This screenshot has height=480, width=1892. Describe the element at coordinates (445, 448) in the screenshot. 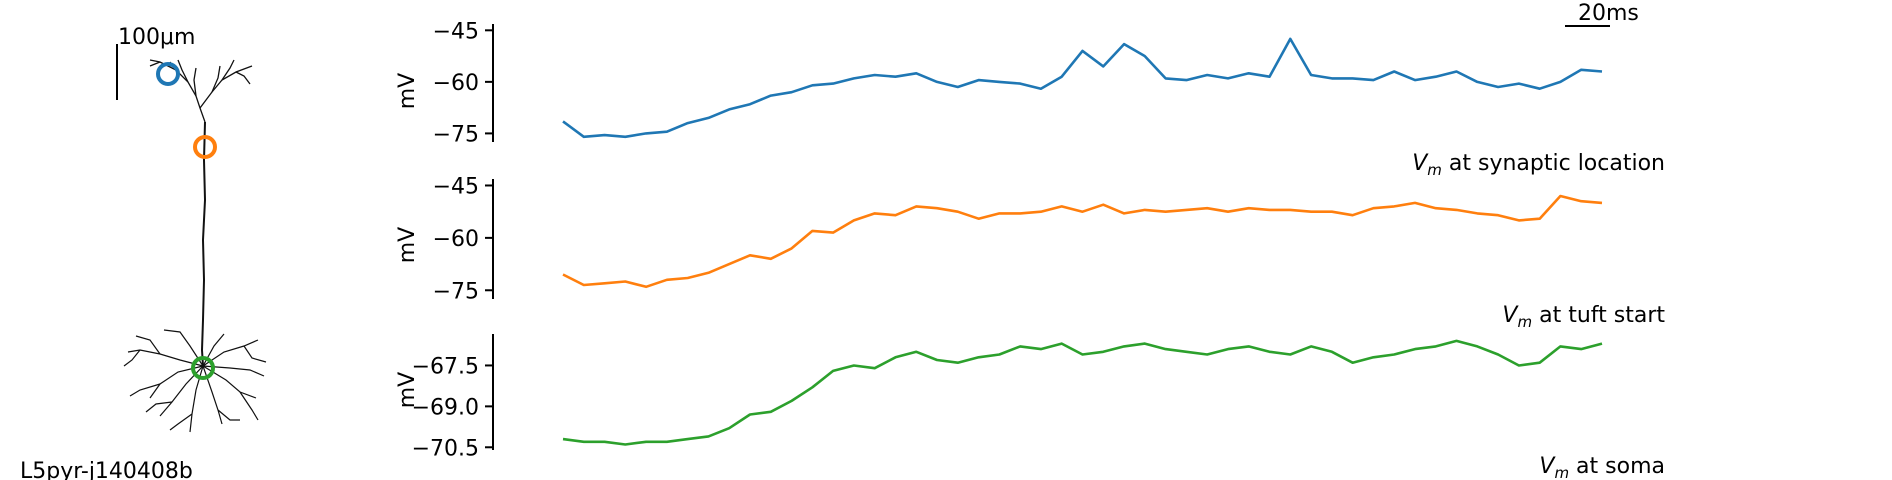

I see `y-tick-label: −70.5` at that location.